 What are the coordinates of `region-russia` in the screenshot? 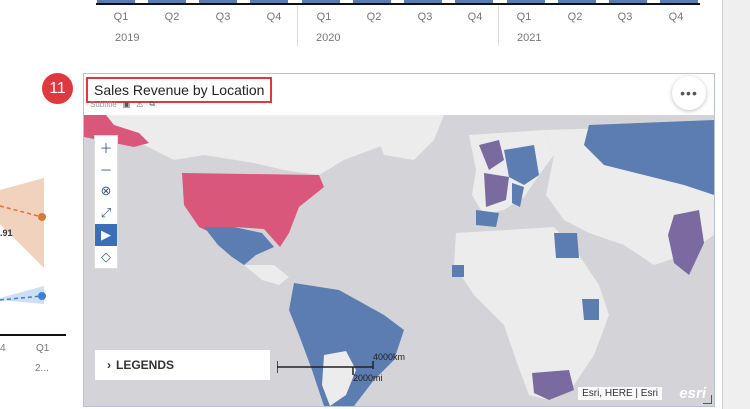 It's located at (649, 157).